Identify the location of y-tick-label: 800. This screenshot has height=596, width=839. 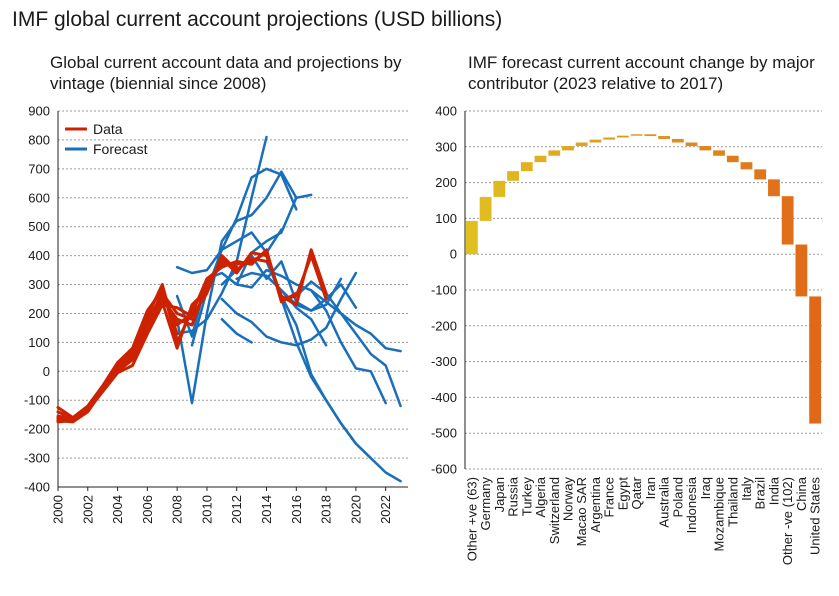
(39, 139).